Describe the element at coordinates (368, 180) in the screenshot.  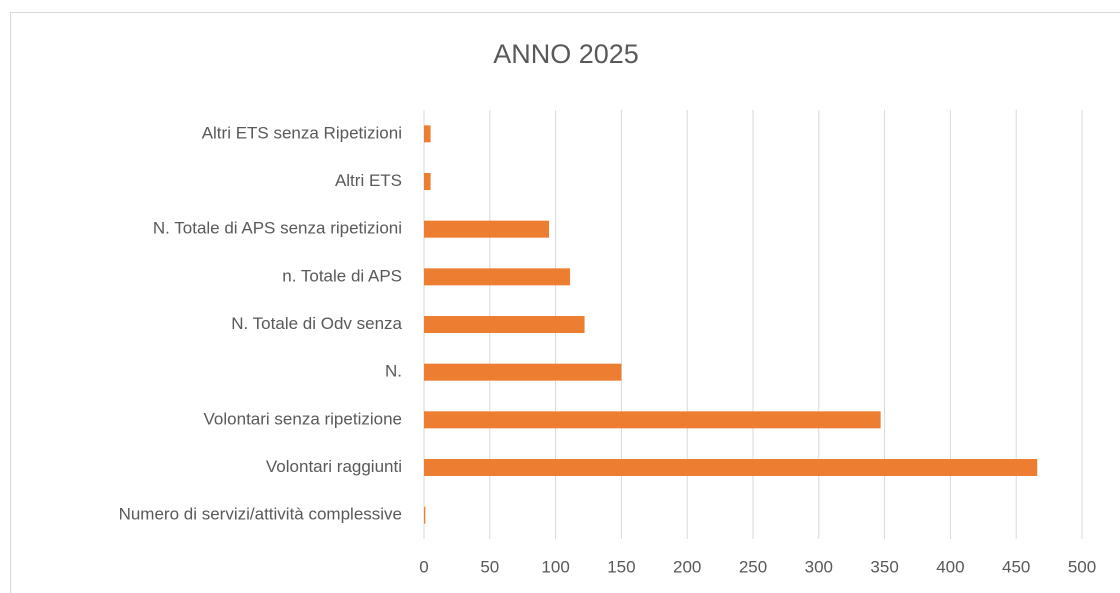
I see `y-tick-label: Altri ETS` at that location.